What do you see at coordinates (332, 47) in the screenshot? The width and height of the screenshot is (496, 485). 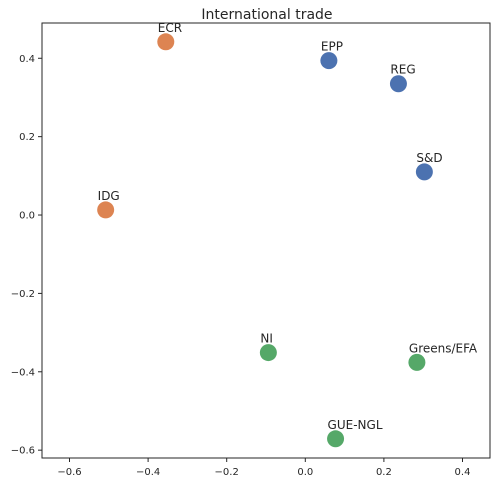 I see `point-label: EPP` at bounding box center [332, 47].